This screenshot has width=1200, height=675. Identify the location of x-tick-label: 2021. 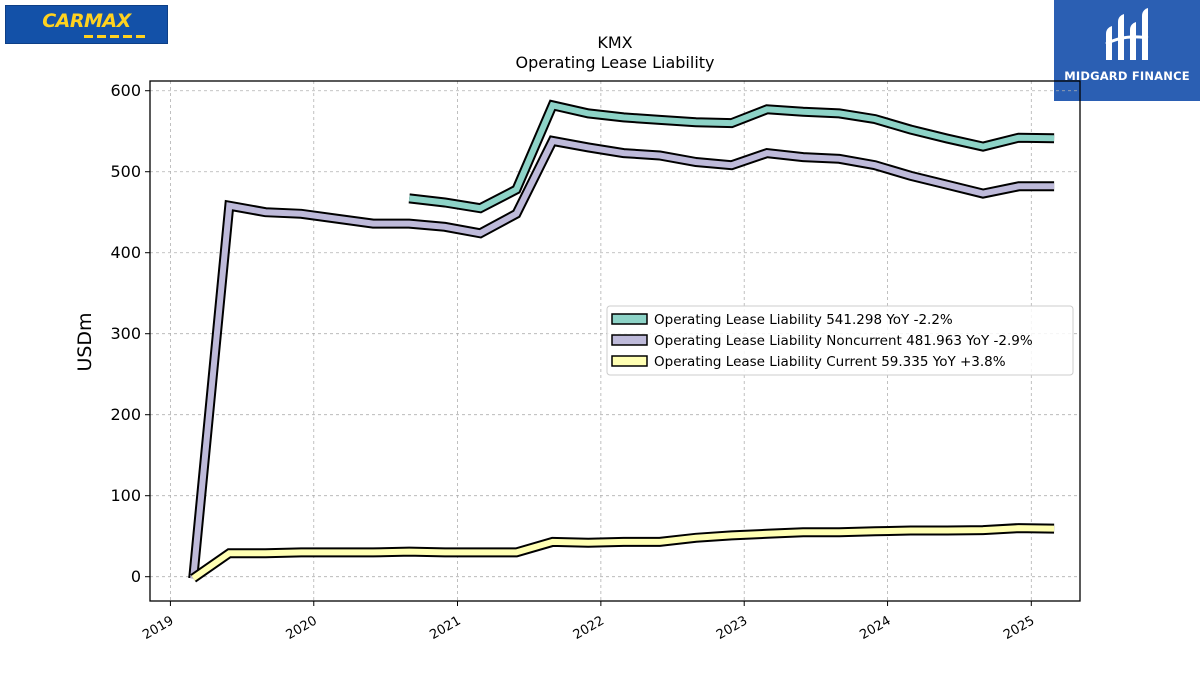
(445, 628).